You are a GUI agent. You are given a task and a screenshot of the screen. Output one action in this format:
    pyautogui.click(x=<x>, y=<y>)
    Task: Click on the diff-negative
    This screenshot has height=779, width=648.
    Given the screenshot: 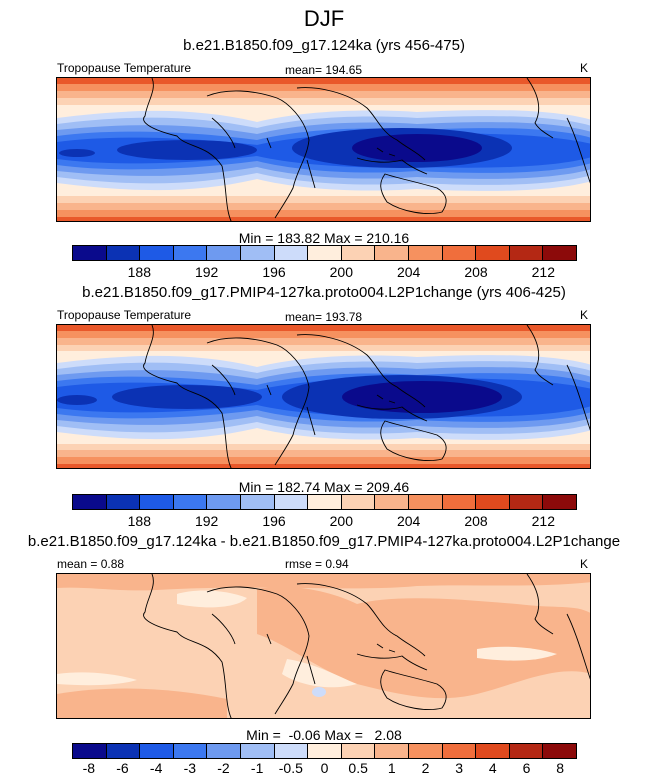 What is the action you would take?
    pyautogui.click(x=319, y=692)
    